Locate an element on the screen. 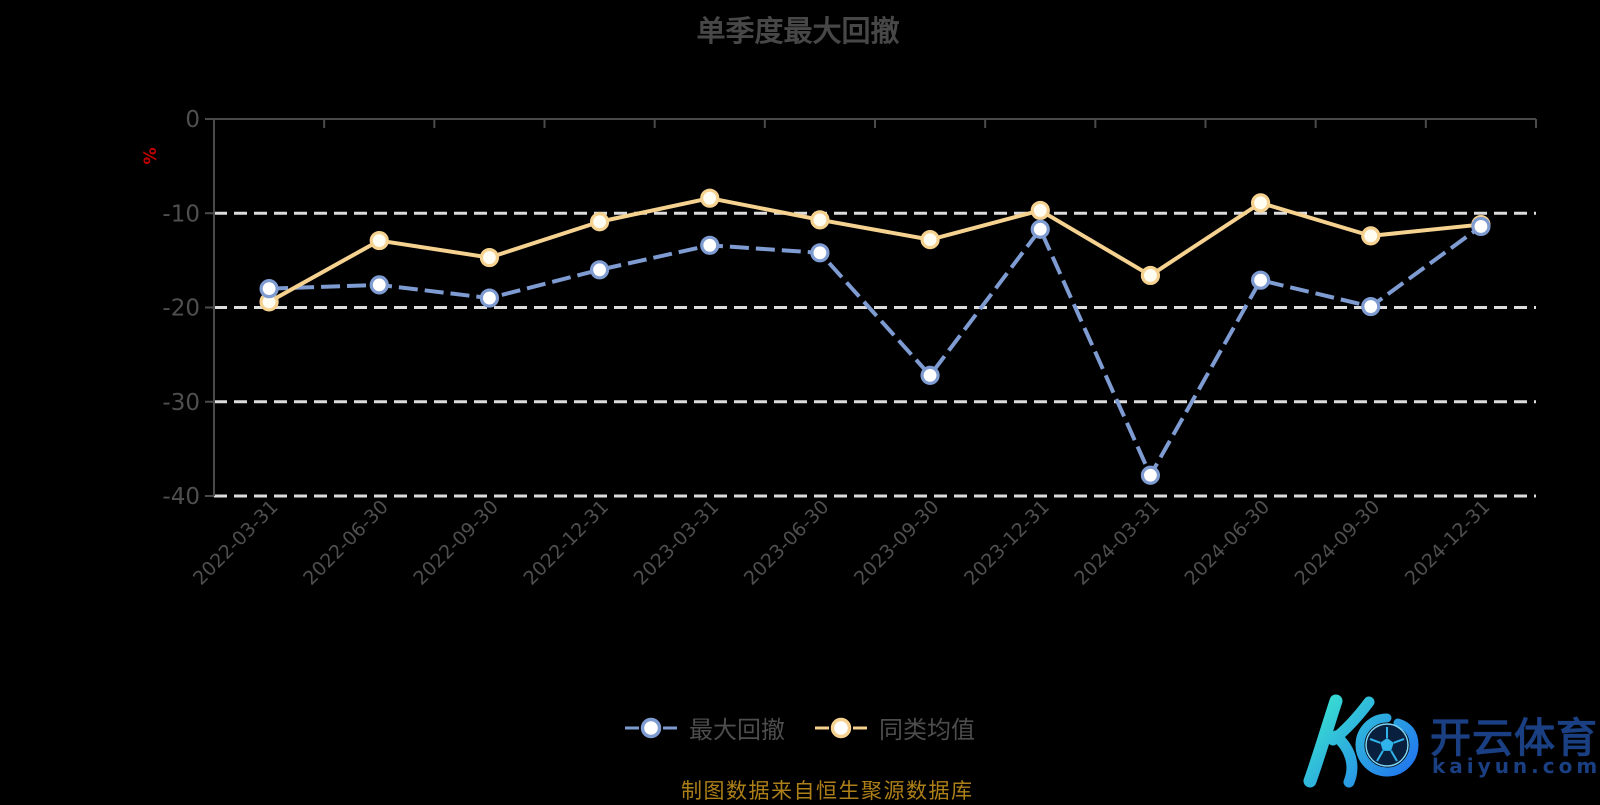 The height and width of the screenshot is (805, 1600). kaiyun-logo-icon is located at coordinates (1361, 741).